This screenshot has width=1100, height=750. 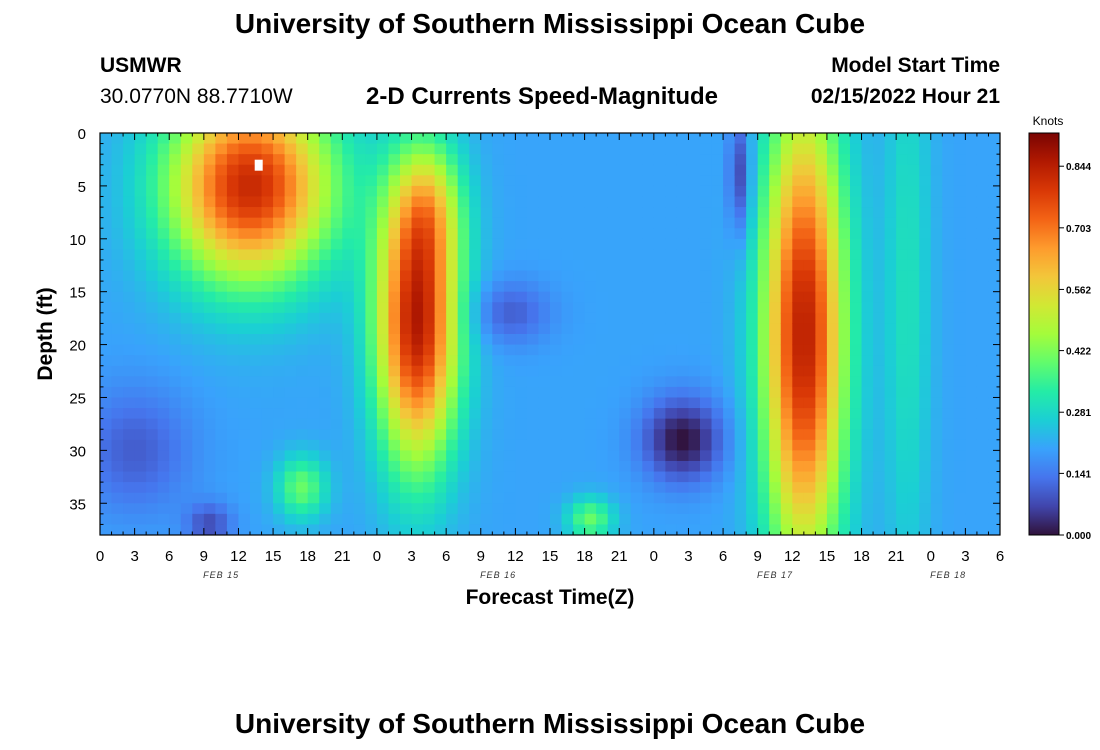 I want to click on y-tick-label: 15, so click(x=77, y=293).